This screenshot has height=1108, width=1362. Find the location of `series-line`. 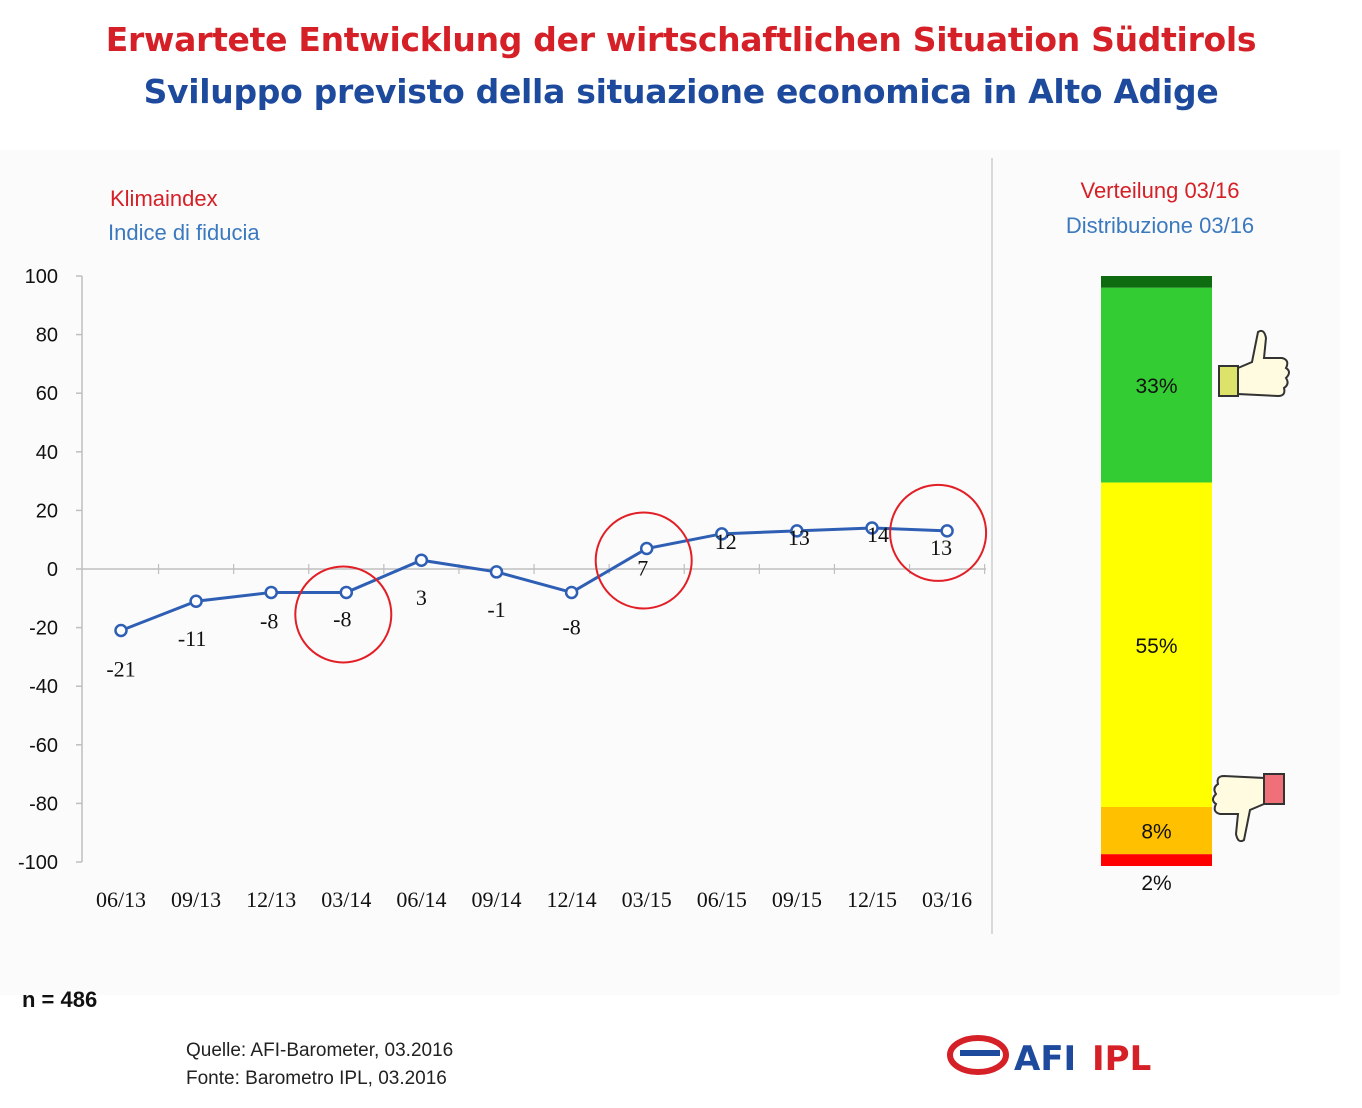

series-line is located at coordinates (534, 579).